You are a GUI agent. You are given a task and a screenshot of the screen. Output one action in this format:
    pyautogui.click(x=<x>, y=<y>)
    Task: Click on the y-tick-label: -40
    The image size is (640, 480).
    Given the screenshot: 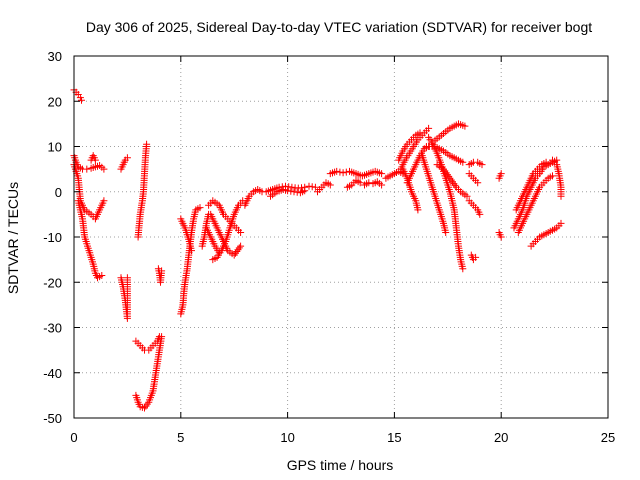 What is the action you would take?
    pyautogui.click(x=52, y=373)
    